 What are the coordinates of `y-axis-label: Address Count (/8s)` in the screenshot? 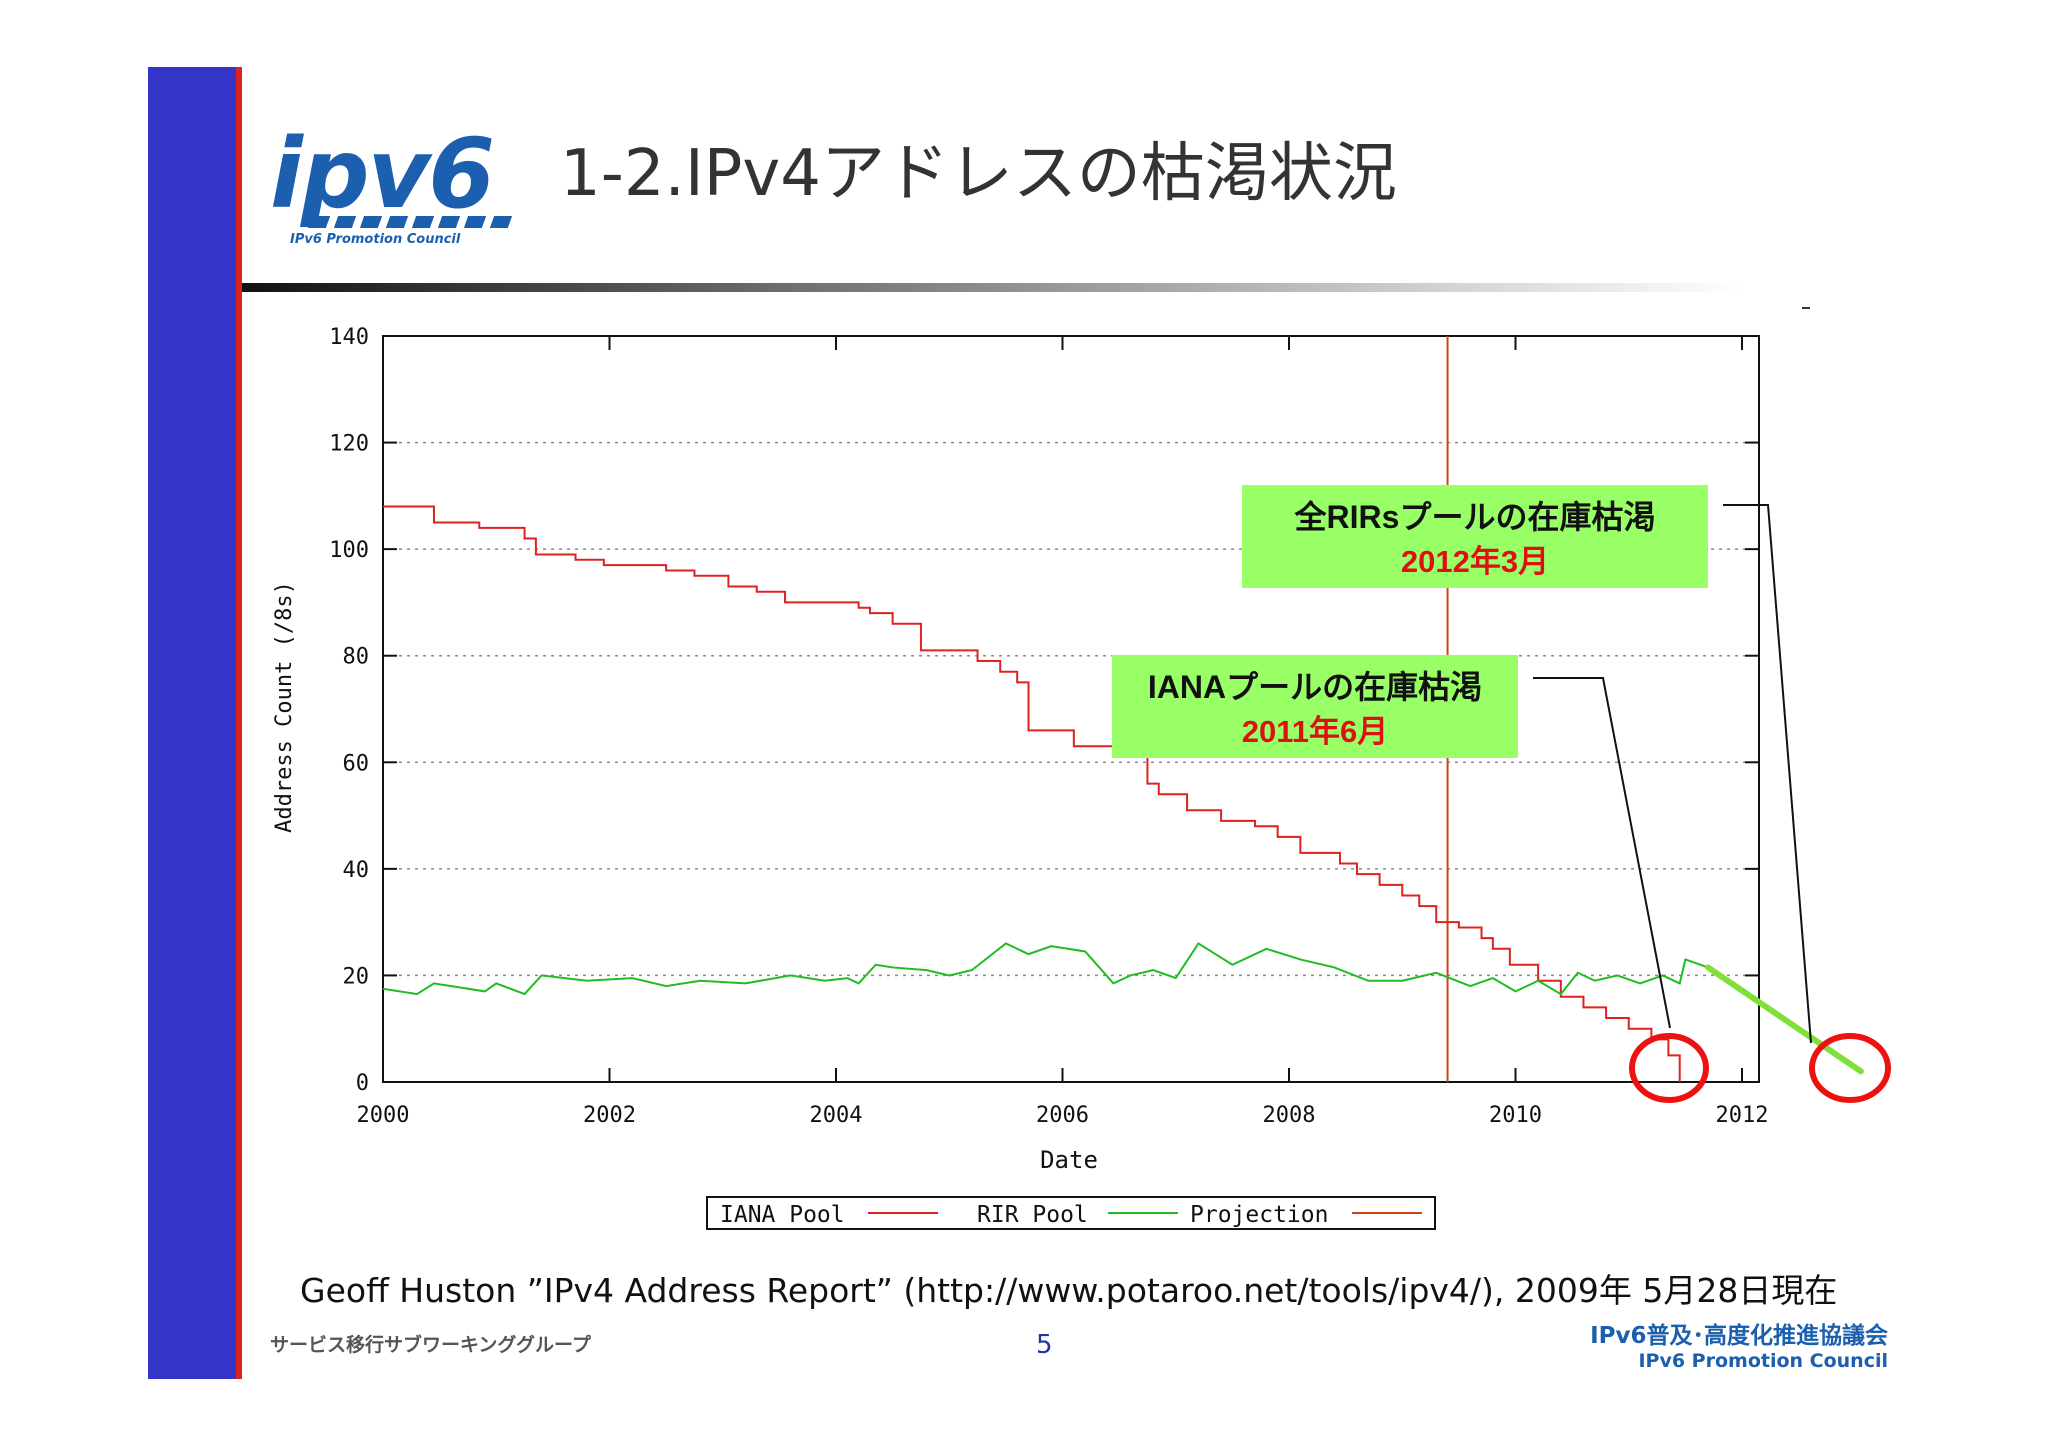 It's located at (284, 707).